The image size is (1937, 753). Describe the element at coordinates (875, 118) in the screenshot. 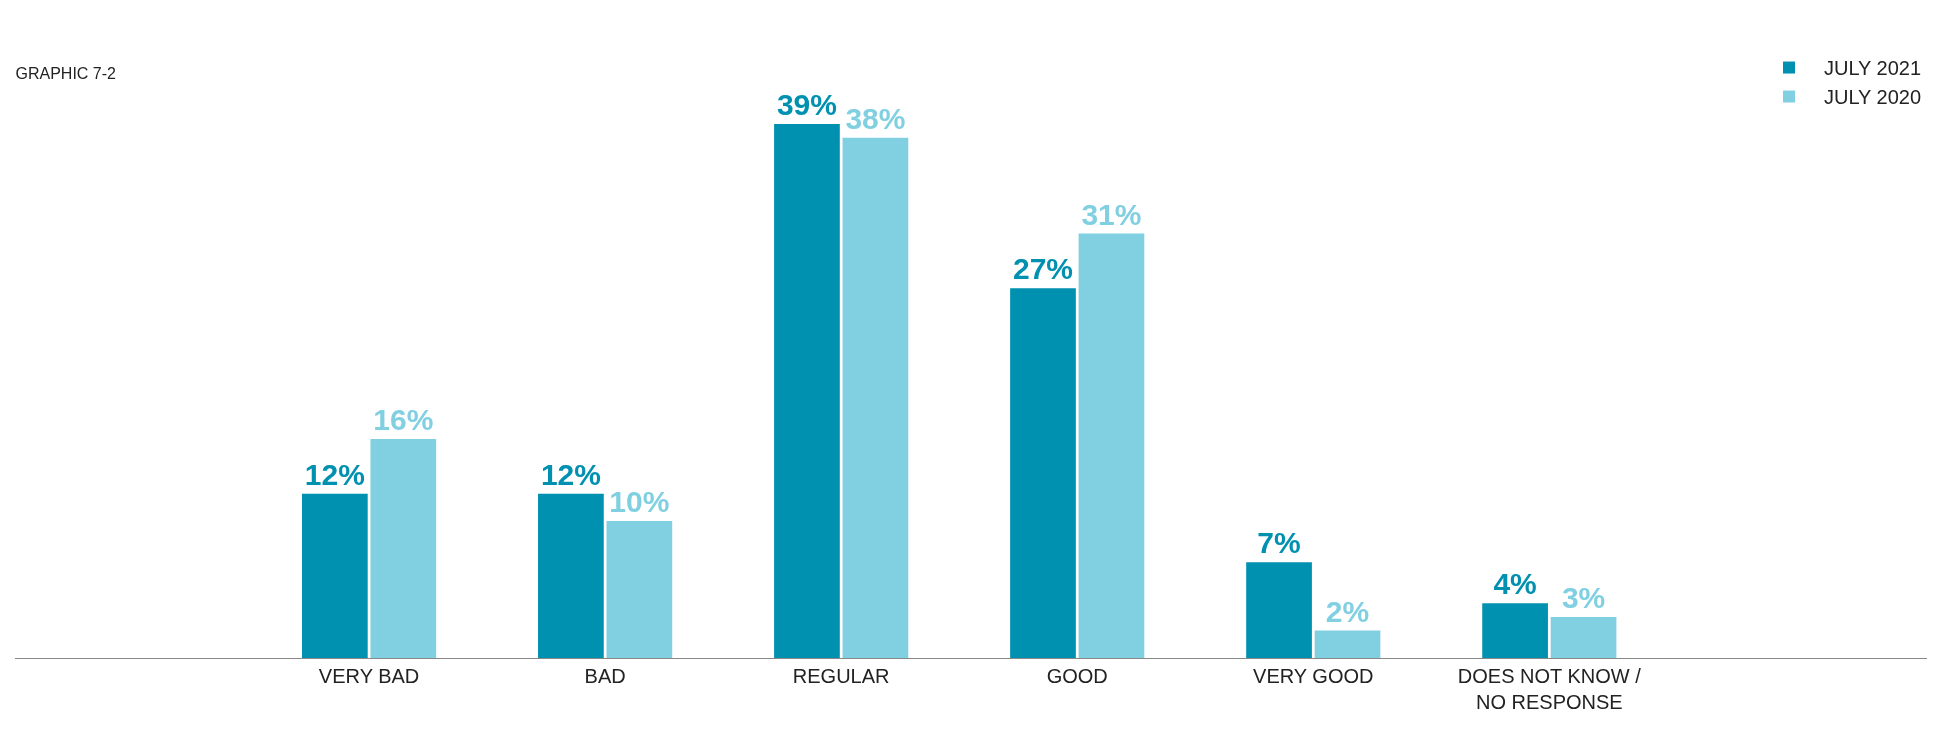

I see `data-label: 38%` at that location.